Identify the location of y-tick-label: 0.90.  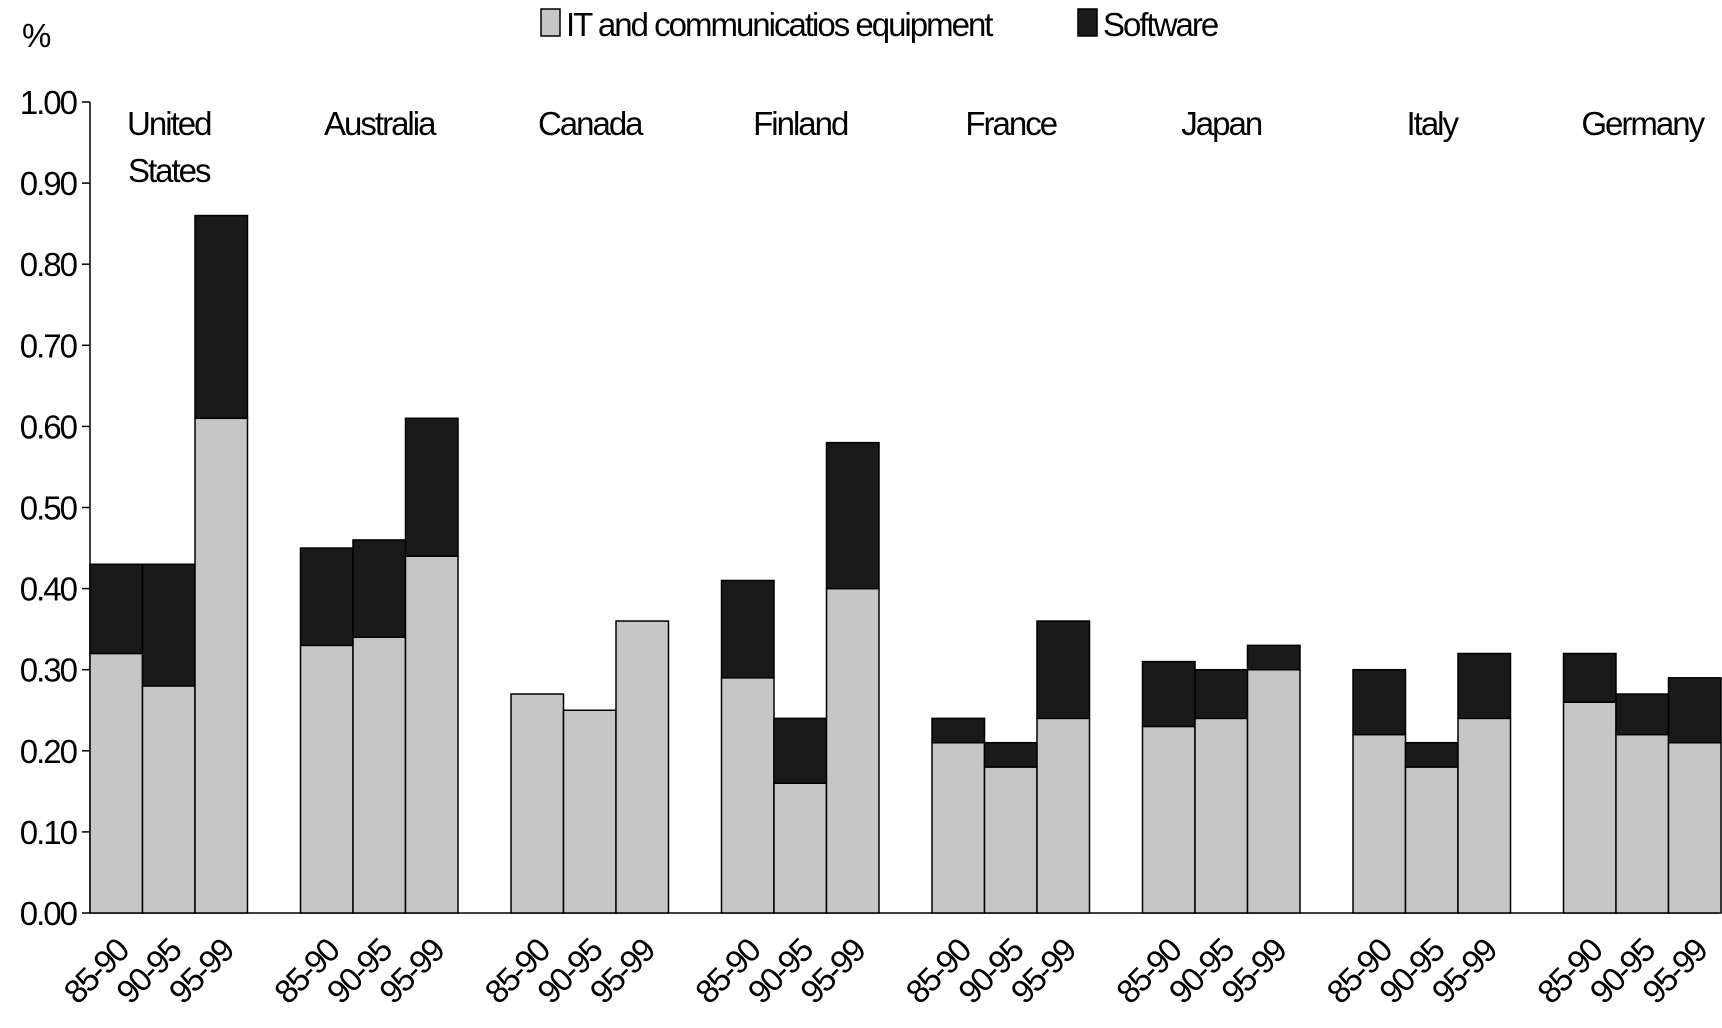
(49, 183).